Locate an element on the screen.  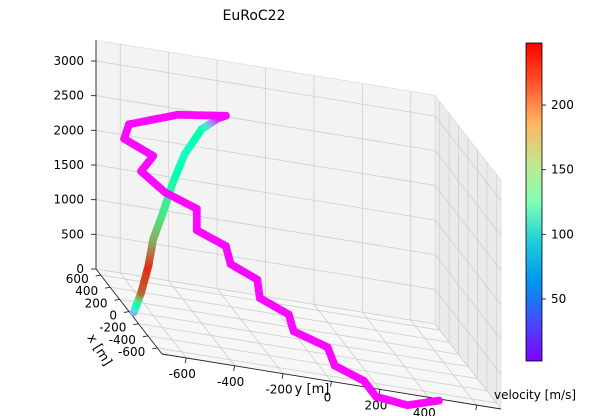
y-tick-label: 0 is located at coordinates (328, 398).